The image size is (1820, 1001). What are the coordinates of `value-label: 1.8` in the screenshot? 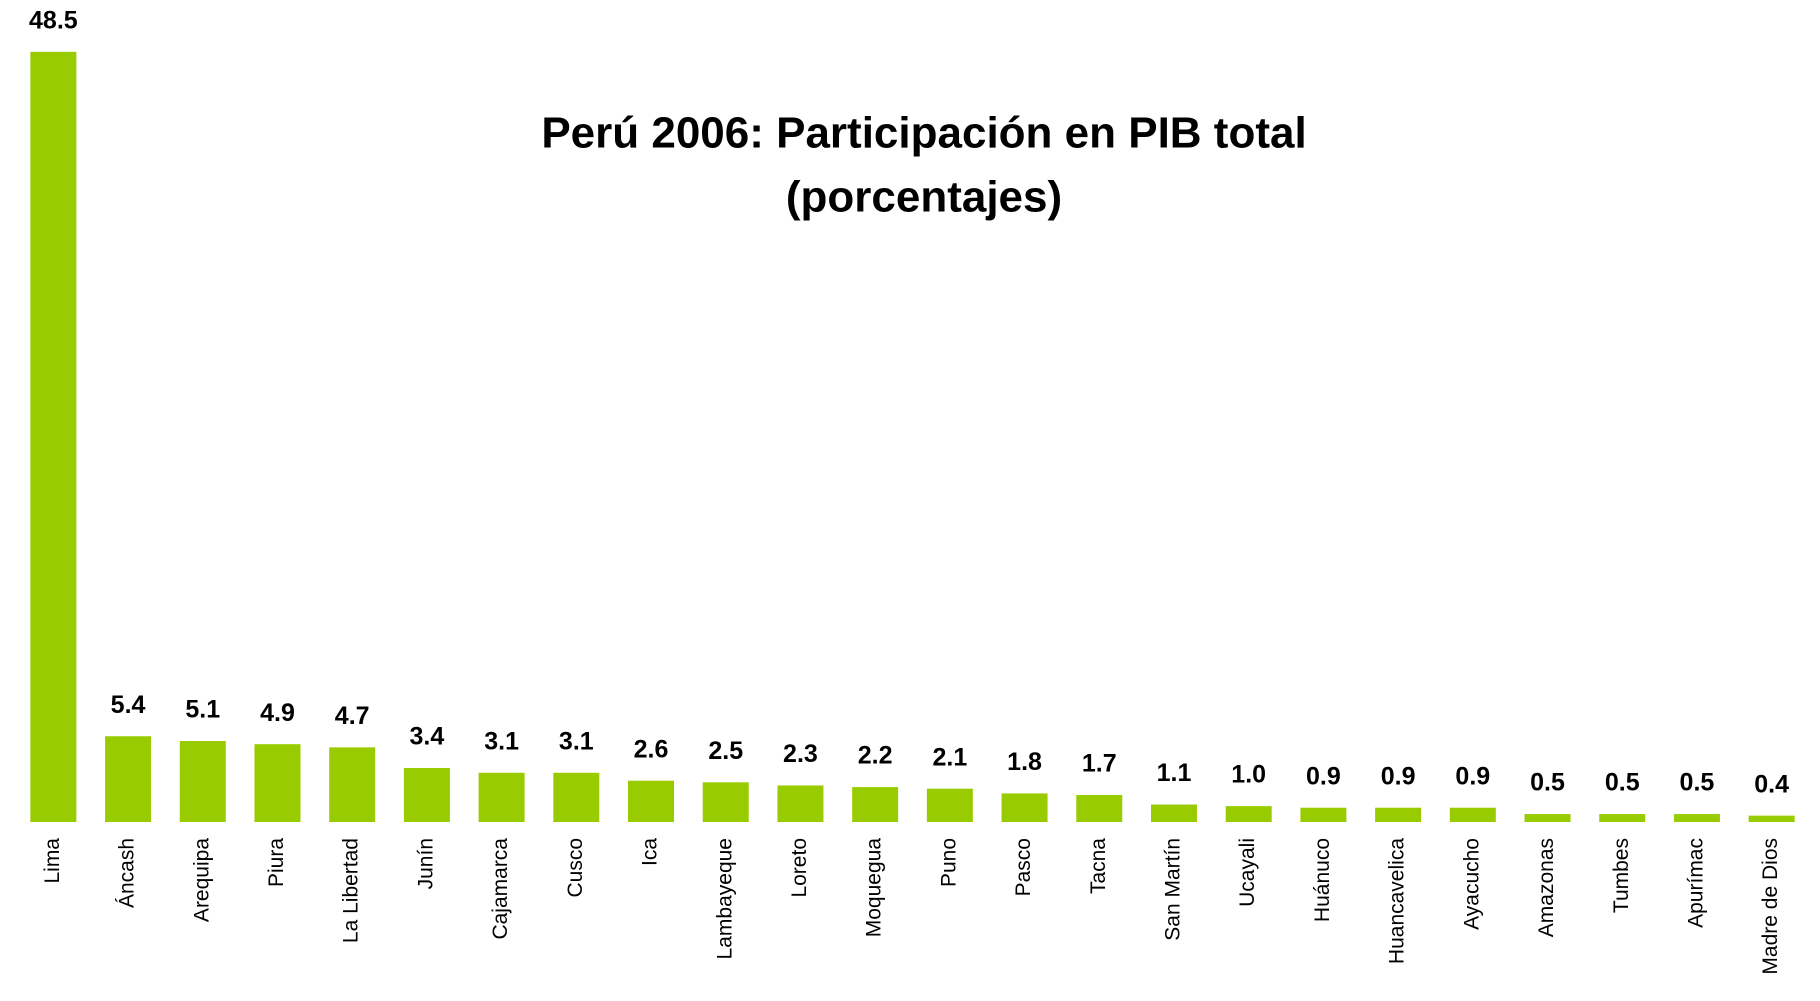 It's located at (1024, 762).